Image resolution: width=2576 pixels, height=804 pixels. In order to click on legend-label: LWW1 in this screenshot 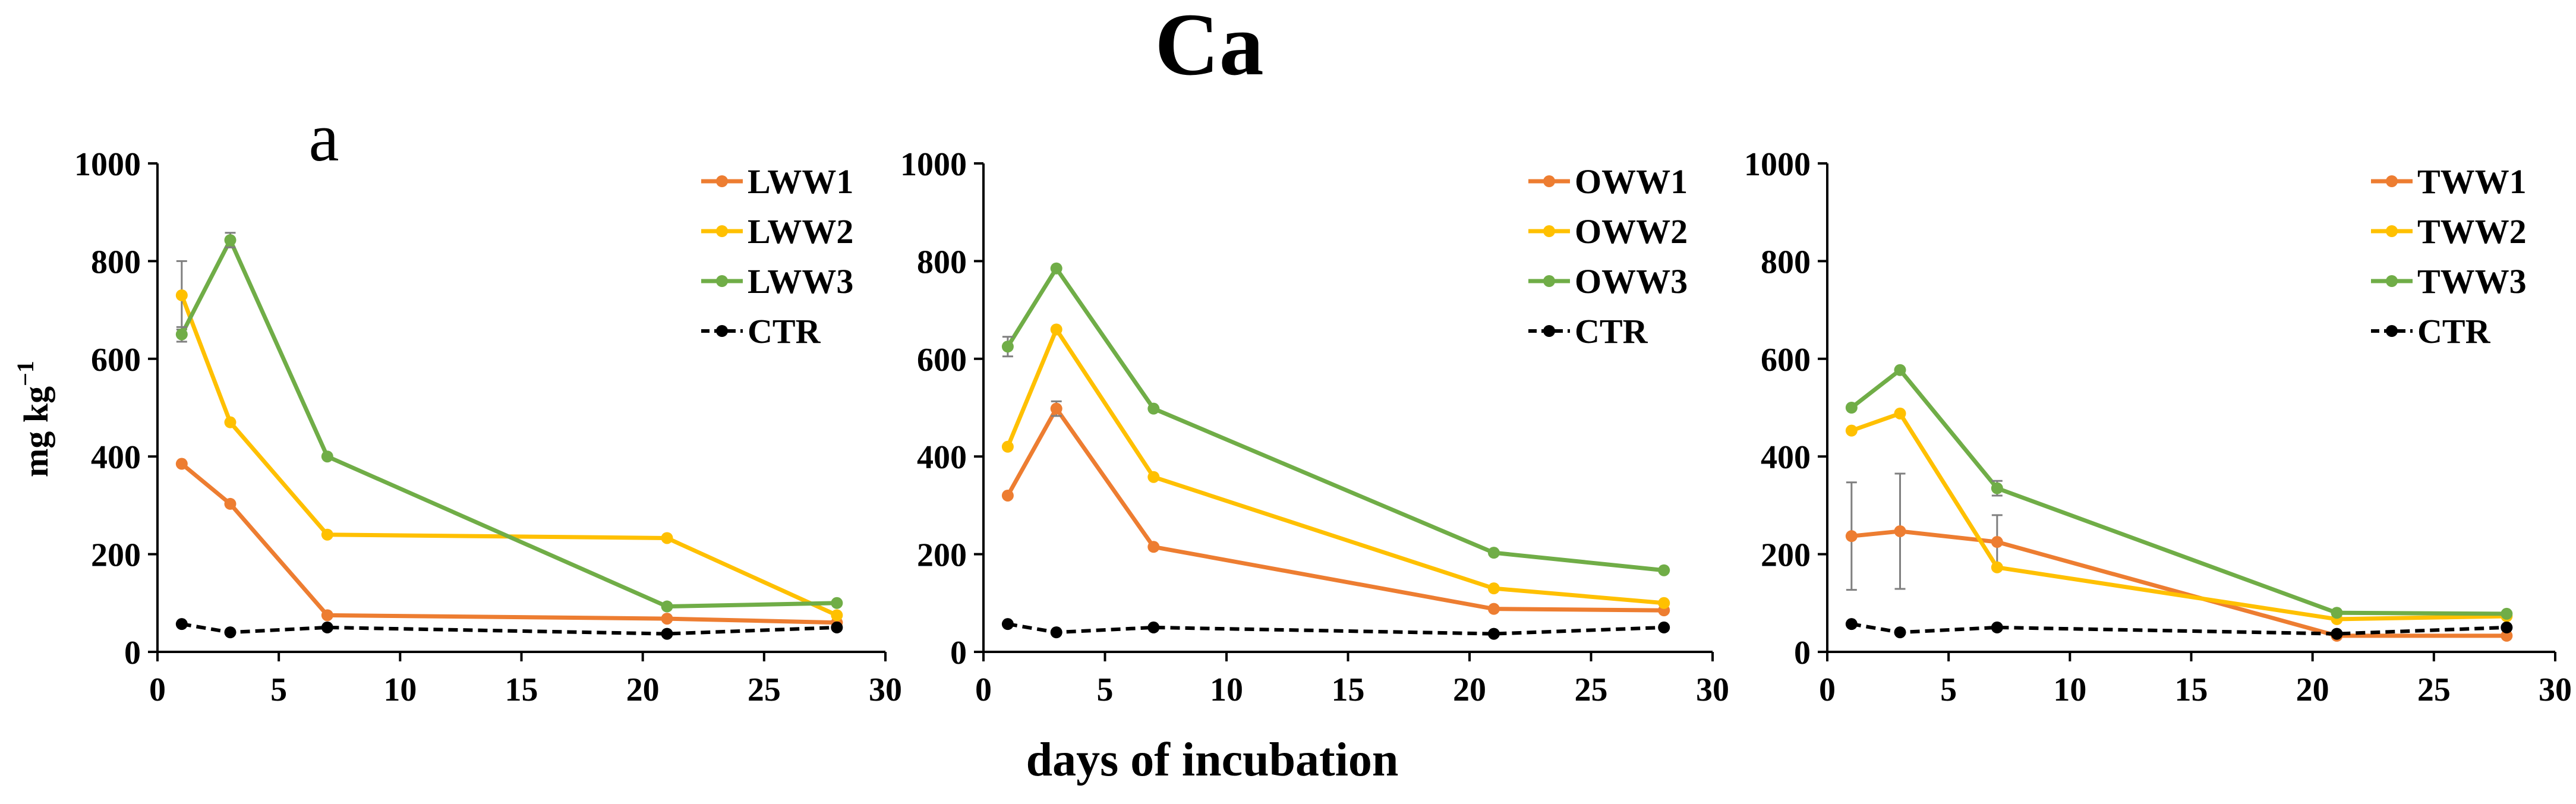, I will do `click(801, 181)`.